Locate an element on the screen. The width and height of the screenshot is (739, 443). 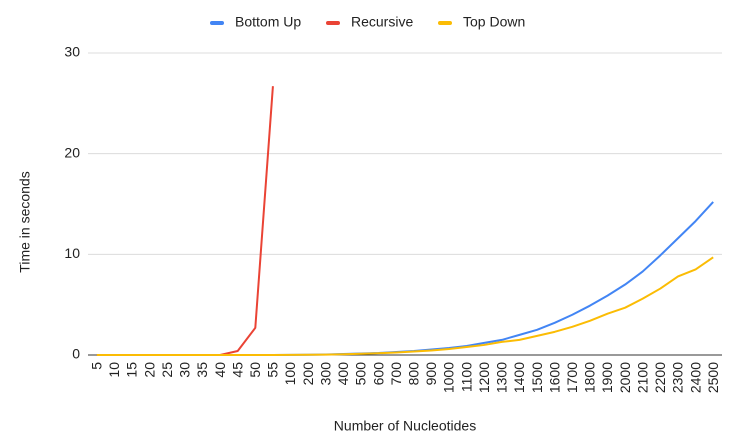
x-tick-label: 1700 is located at coordinates (572, 377).